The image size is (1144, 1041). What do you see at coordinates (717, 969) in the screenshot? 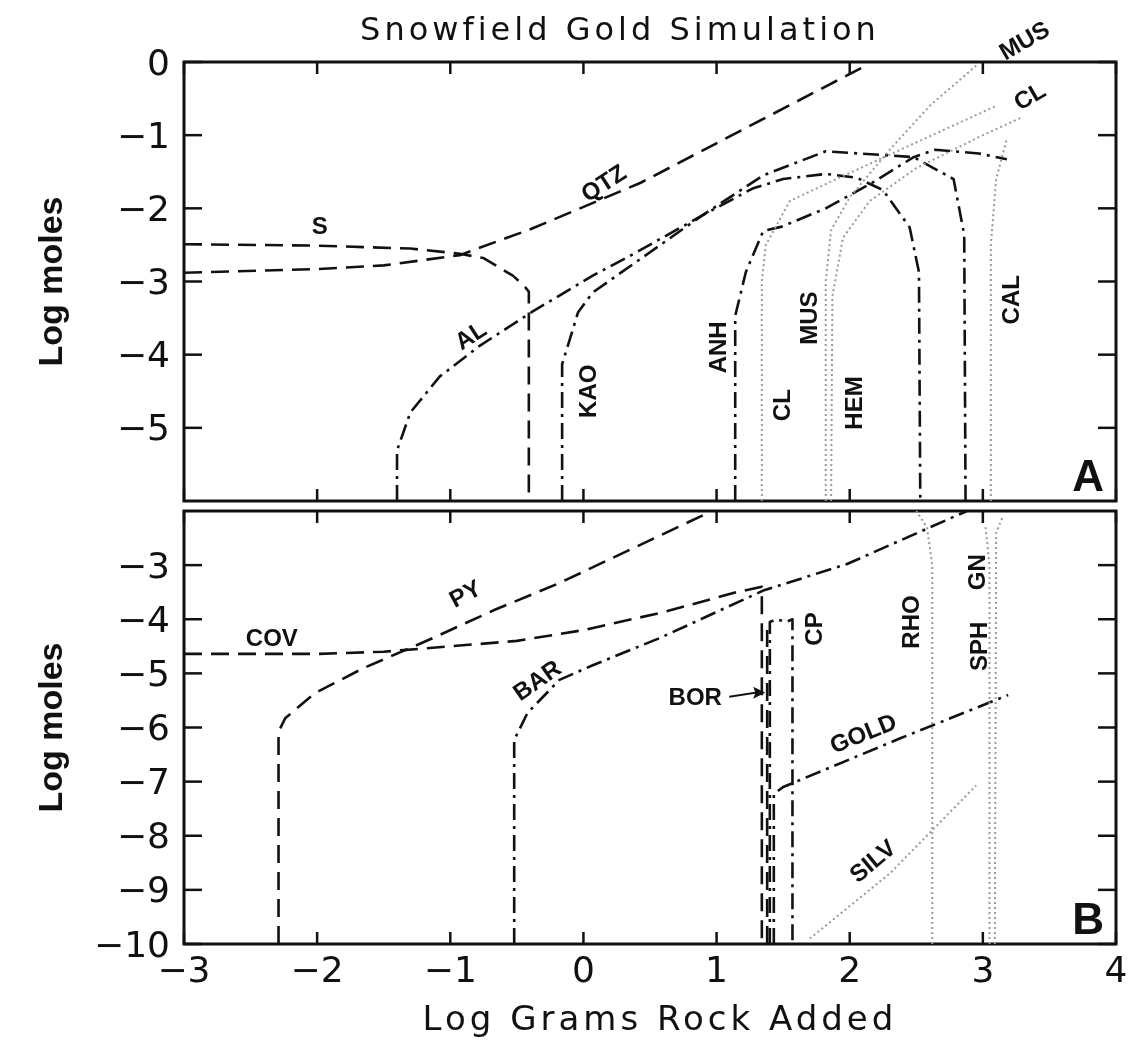
I see `x-tick-label: 1` at bounding box center [717, 969].